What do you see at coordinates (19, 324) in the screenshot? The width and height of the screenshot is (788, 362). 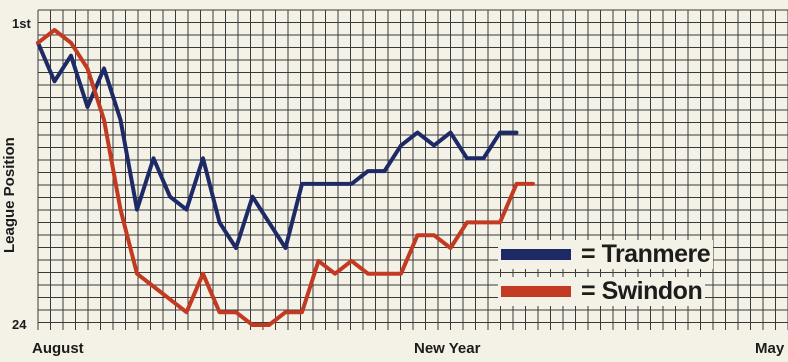 I see `y-tick-label-bottom: 24` at bounding box center [19, 324].